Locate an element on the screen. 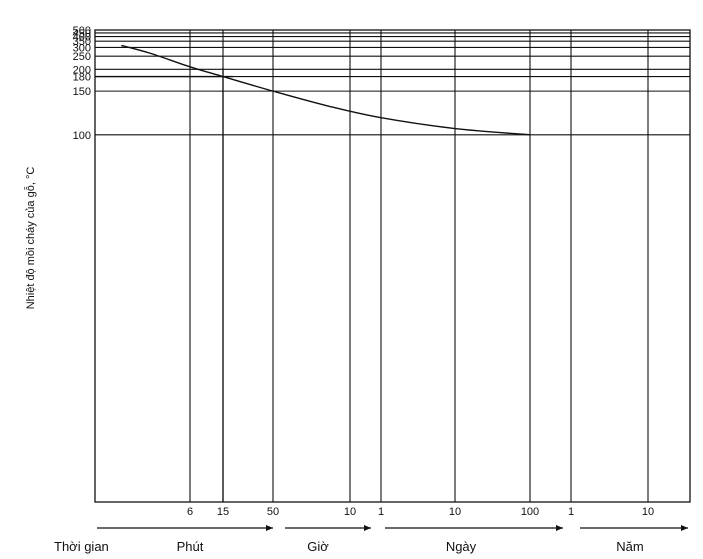  y-tick-label: 150 is located at coordinates (82, 92).